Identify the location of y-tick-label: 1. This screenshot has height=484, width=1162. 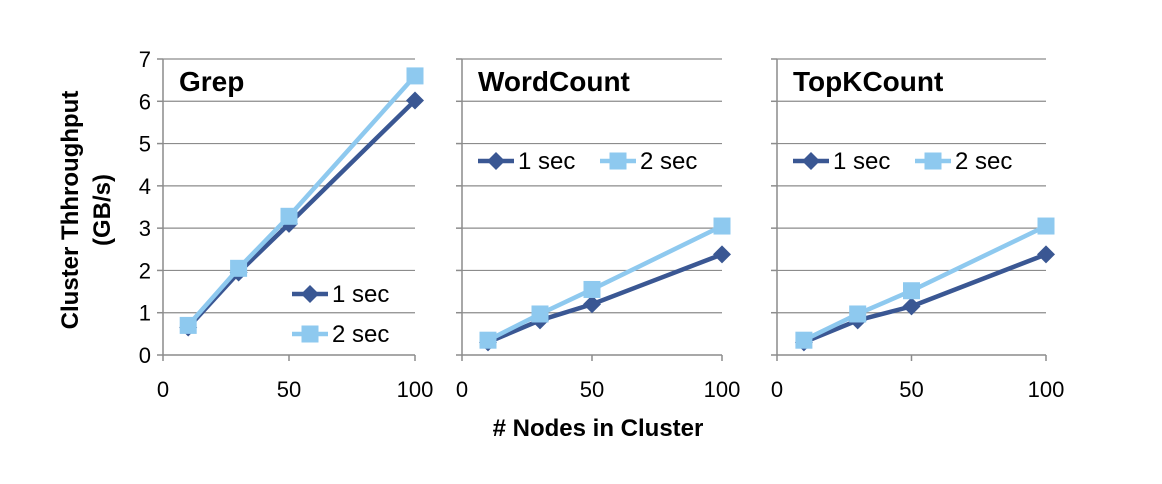
(145, 313).